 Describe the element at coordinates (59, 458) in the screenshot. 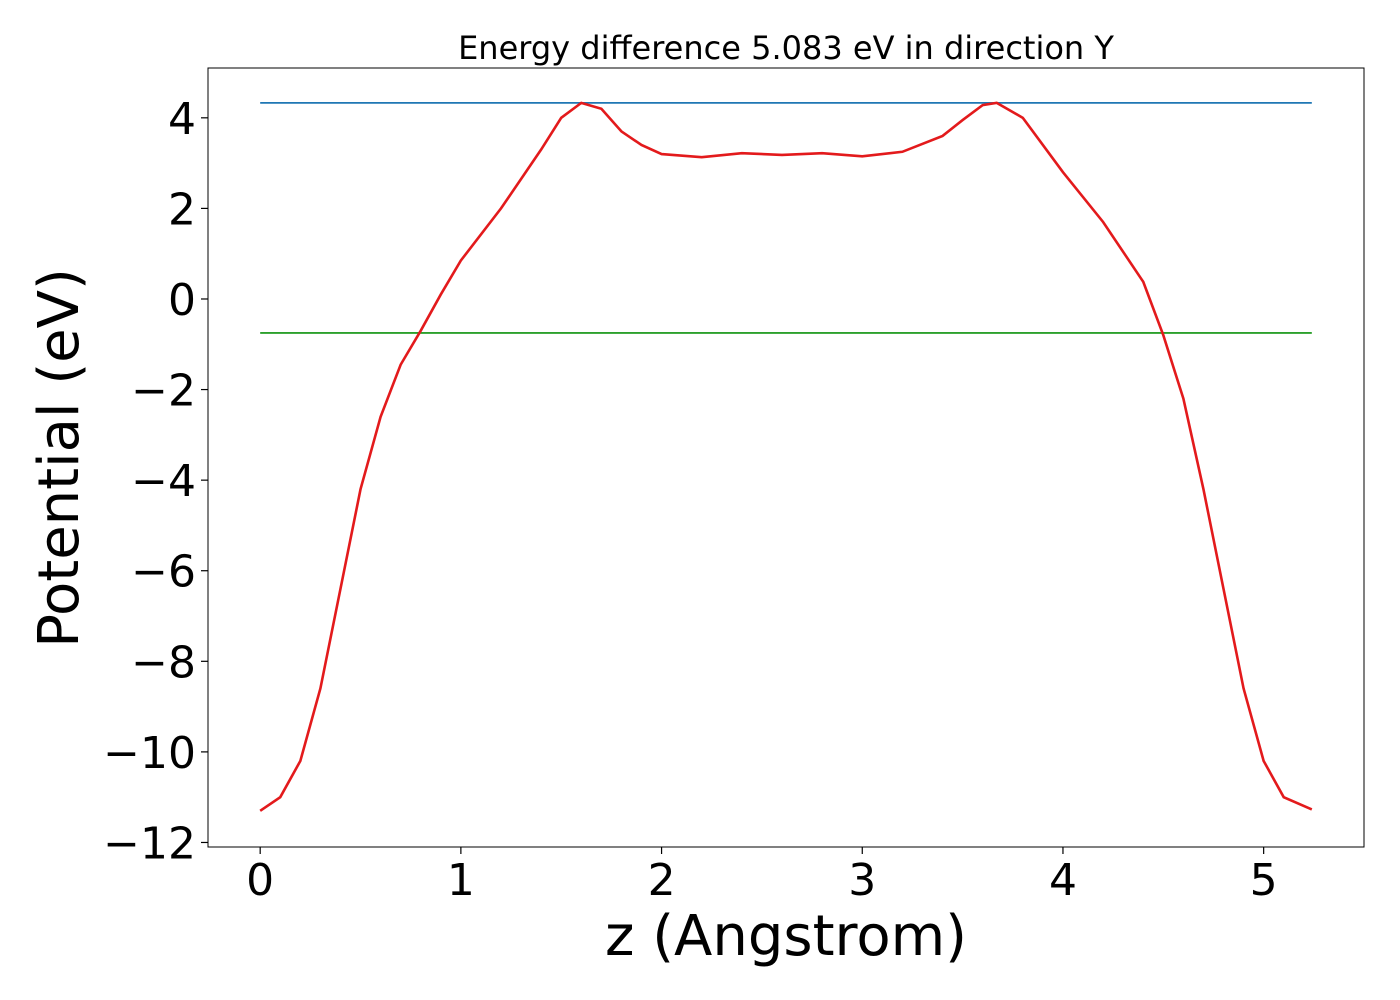

I see `y-axis-label: Potential (eV)` at that location.